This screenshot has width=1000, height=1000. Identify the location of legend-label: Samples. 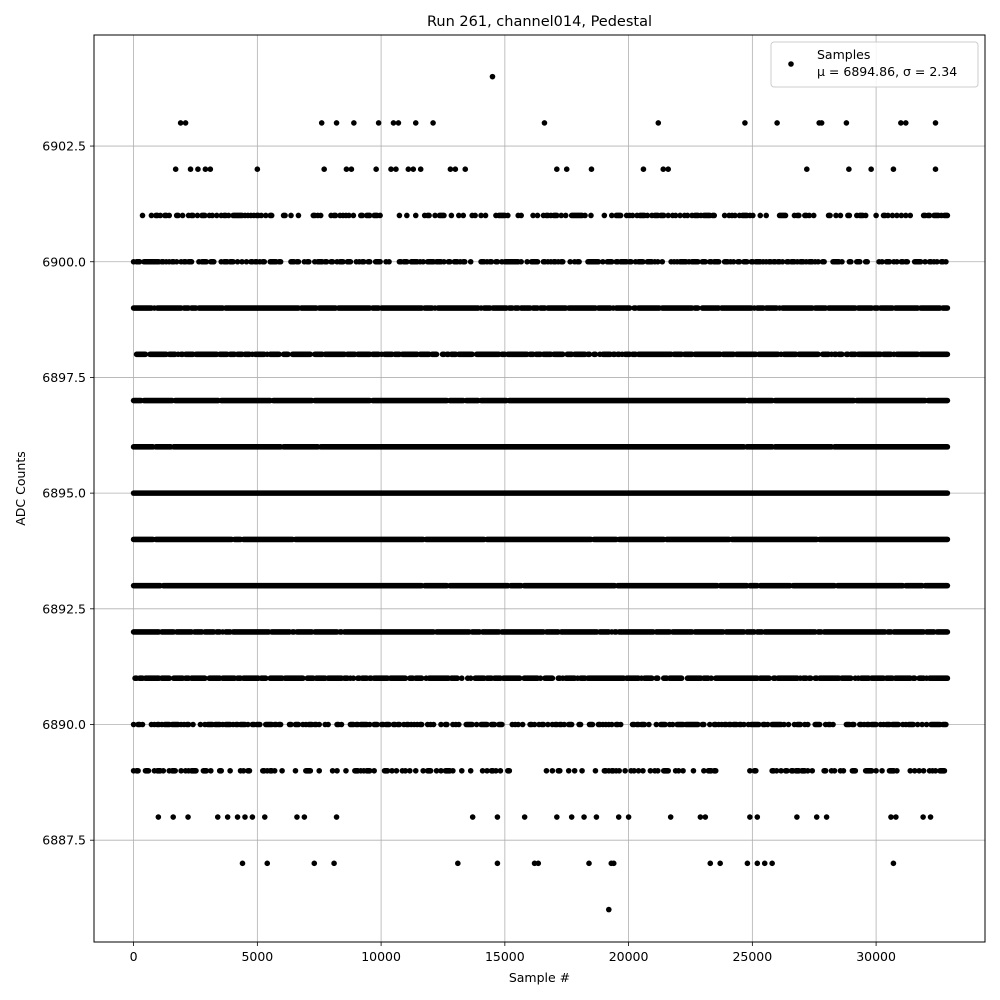
(843, 54).